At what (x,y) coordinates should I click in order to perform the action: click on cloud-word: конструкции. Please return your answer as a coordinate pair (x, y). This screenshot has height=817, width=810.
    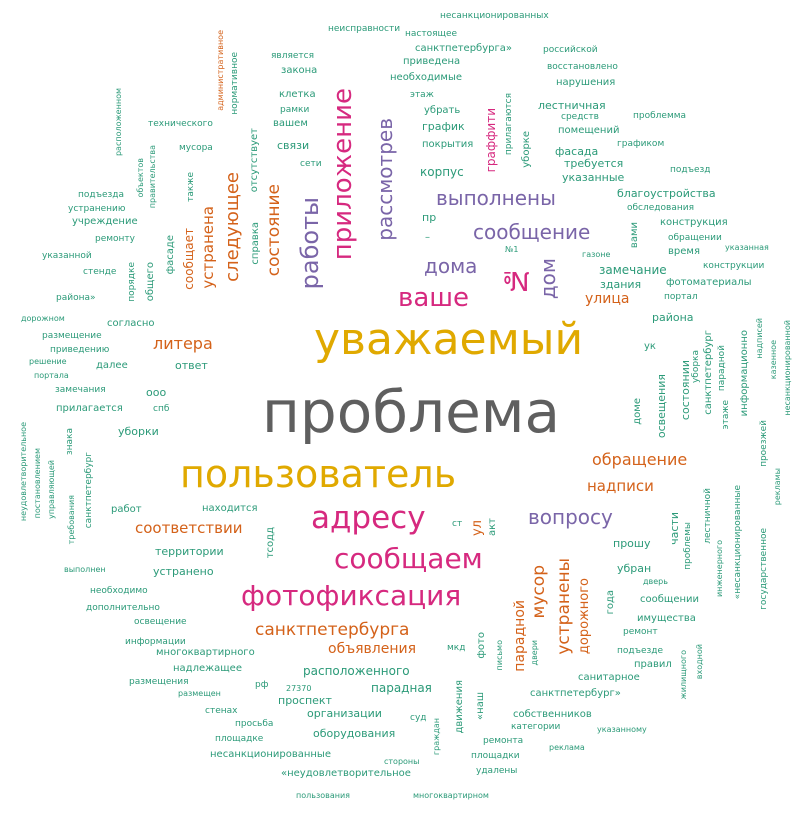
    Looking at the image, I should click on (734, 266).